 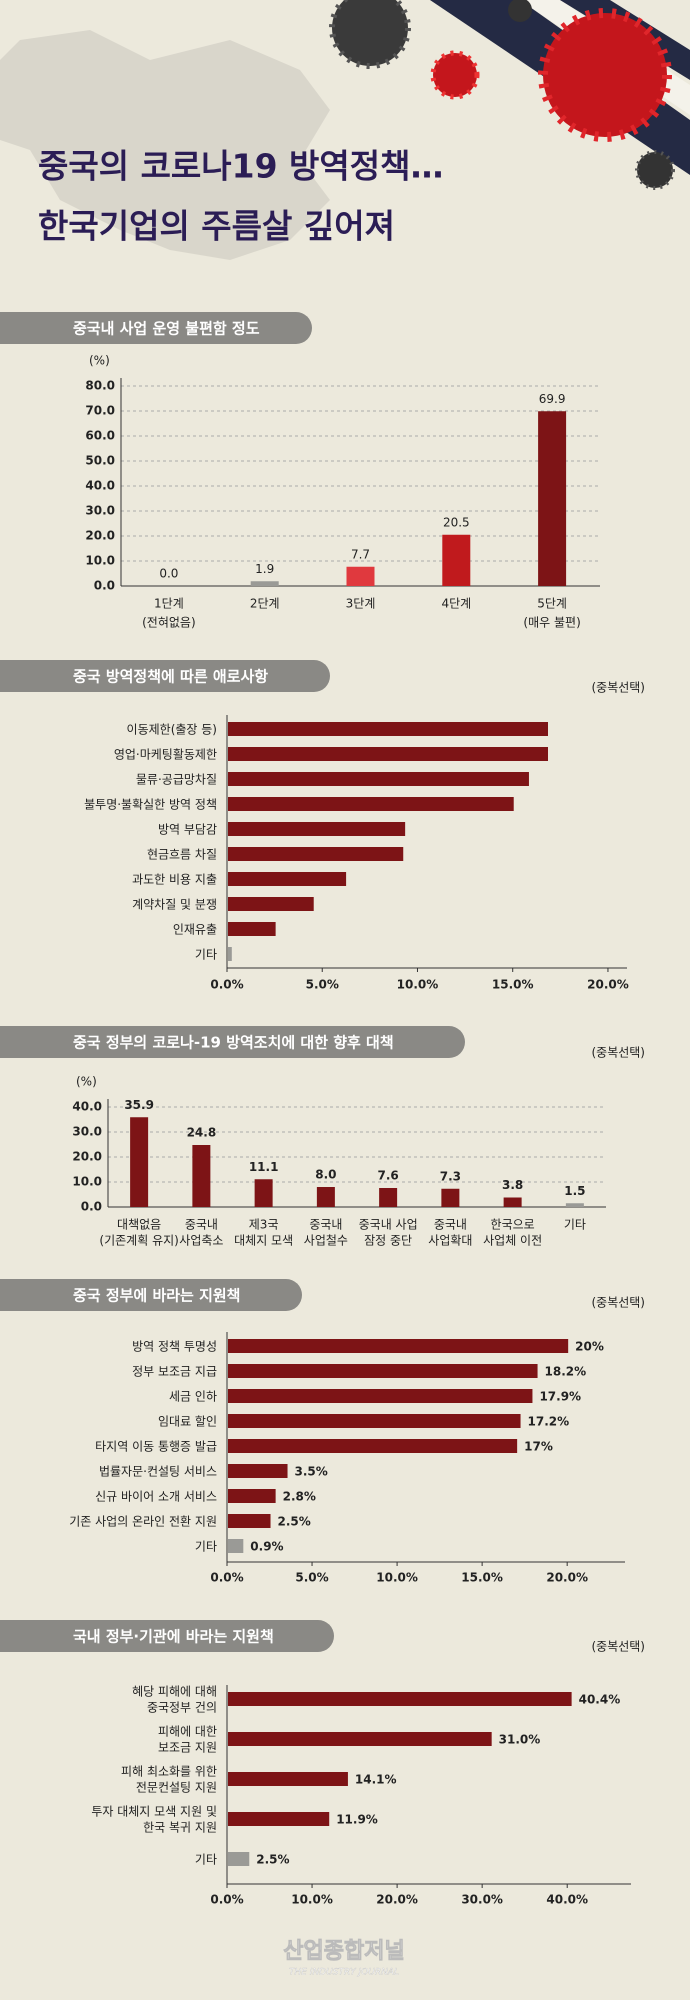 What do you see at coordinates (206, 1860) in the screenshot?
I see `y-tick-label: 기타` at bounding box center [206, 1860].